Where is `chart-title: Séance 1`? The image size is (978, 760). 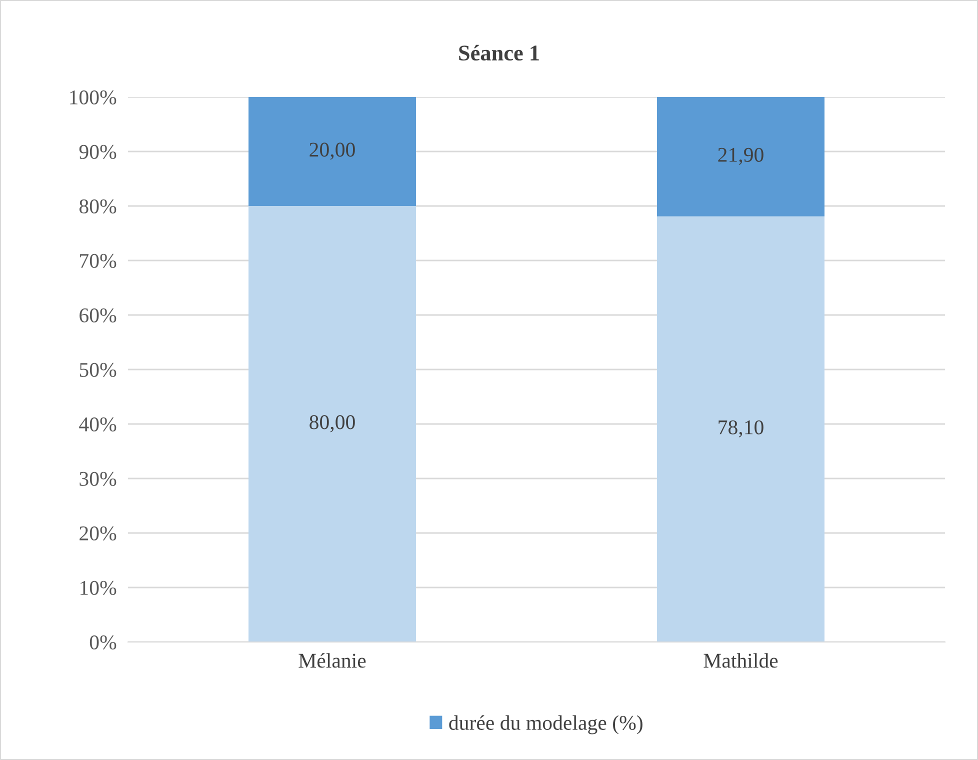
chart-title: Séance 1 is located at coordinates (499, 52).